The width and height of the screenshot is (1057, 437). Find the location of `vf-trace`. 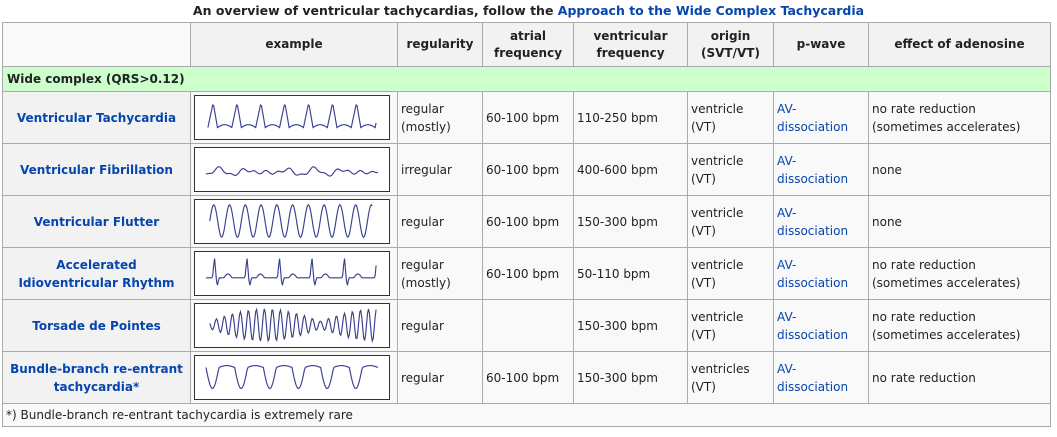

vf-trace is located at coordinates (292, 169).